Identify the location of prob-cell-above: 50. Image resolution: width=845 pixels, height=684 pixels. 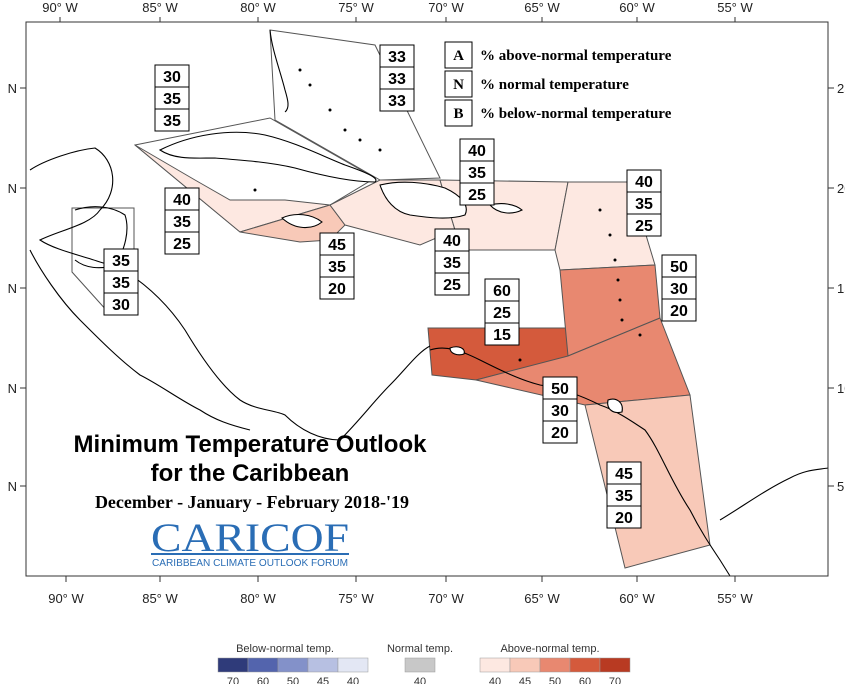
(560, 388).